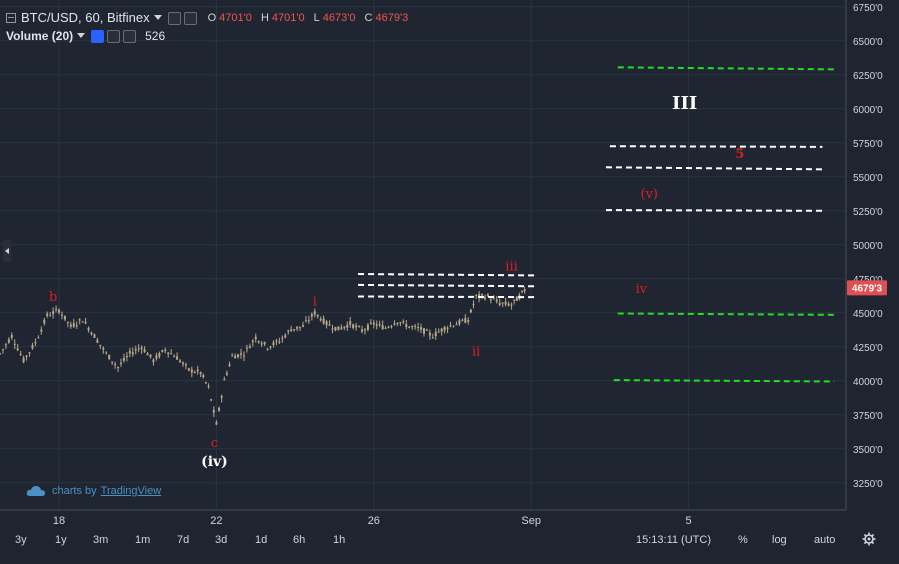 This screenshot has width=899, height=564. Describe the element at coordinates (183, 540) in the screenshot. I see `timeframe-7d: 7d` at that location.